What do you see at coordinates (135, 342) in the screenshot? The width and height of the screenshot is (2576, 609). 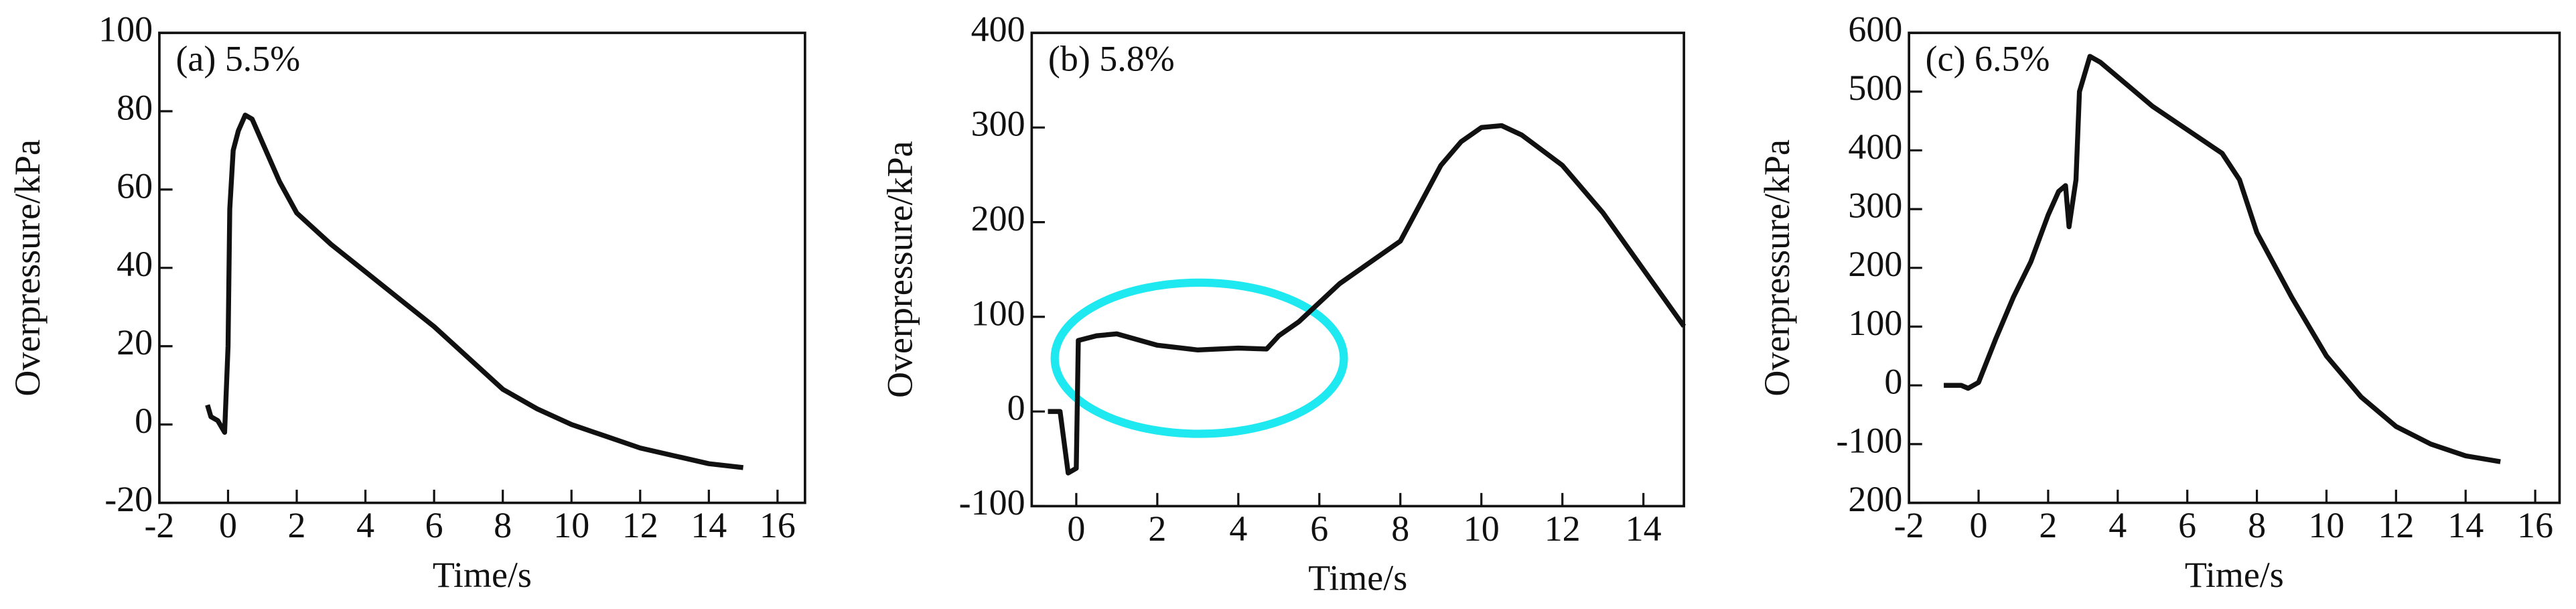 I see `y-tick-label: 20` at bounding box center [135, 342].